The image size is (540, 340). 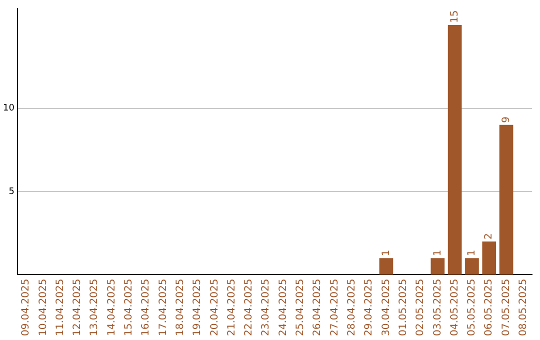 What do you see at coordinates (266, 307) in the screenshot?
I see `x-tick-label: 23.04.2025` at bounding box center [266, 307].